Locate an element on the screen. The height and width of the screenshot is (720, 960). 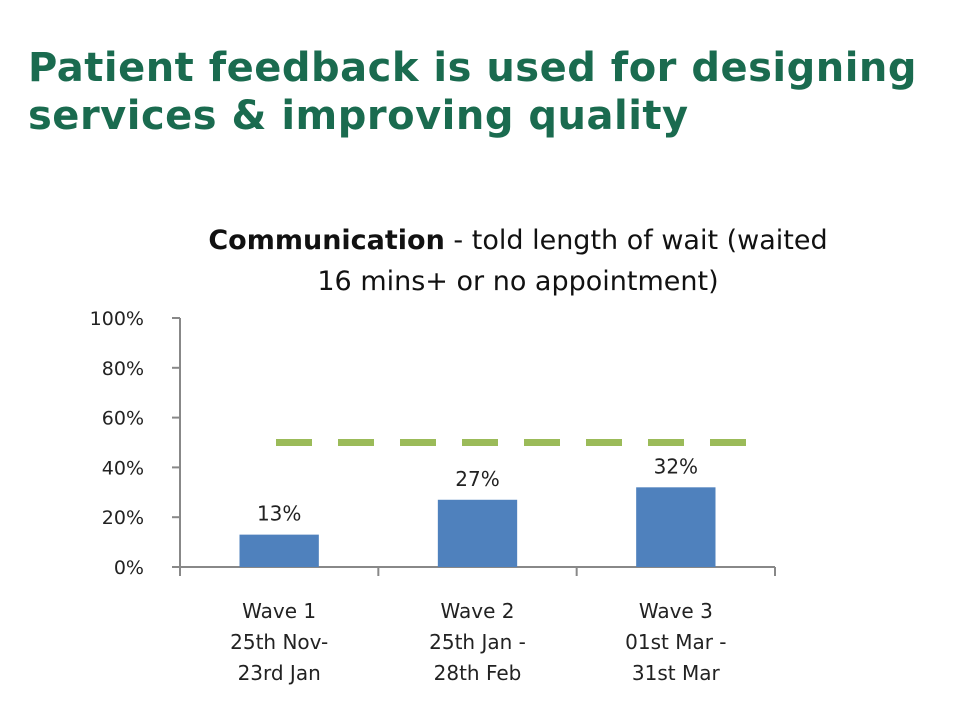
y-tick-label: 20% is located at coordinates (123, 518).